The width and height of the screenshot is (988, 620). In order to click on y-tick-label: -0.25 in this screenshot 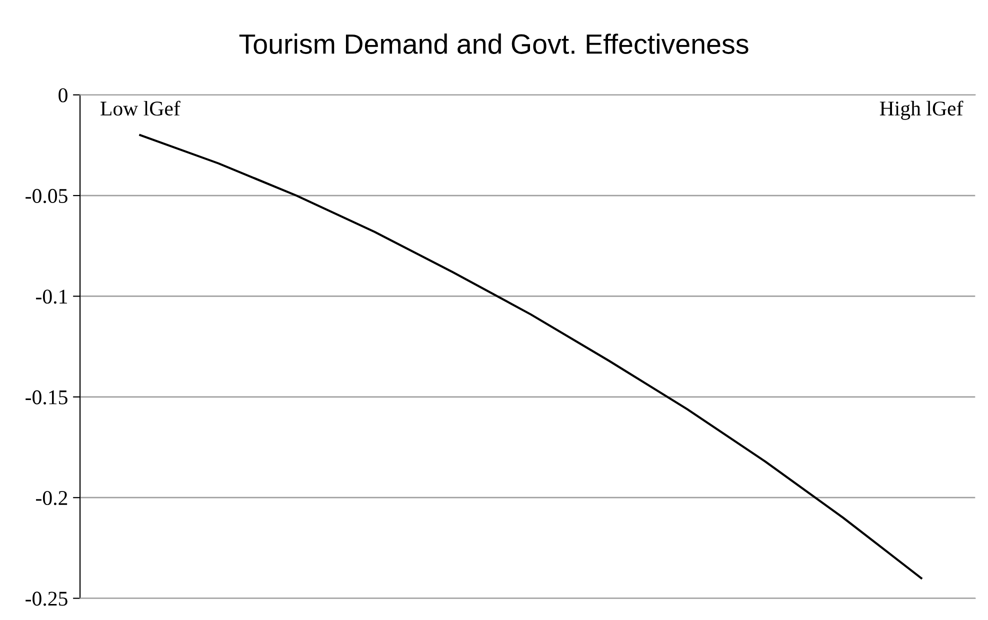, I will do `click(47, 599)`.